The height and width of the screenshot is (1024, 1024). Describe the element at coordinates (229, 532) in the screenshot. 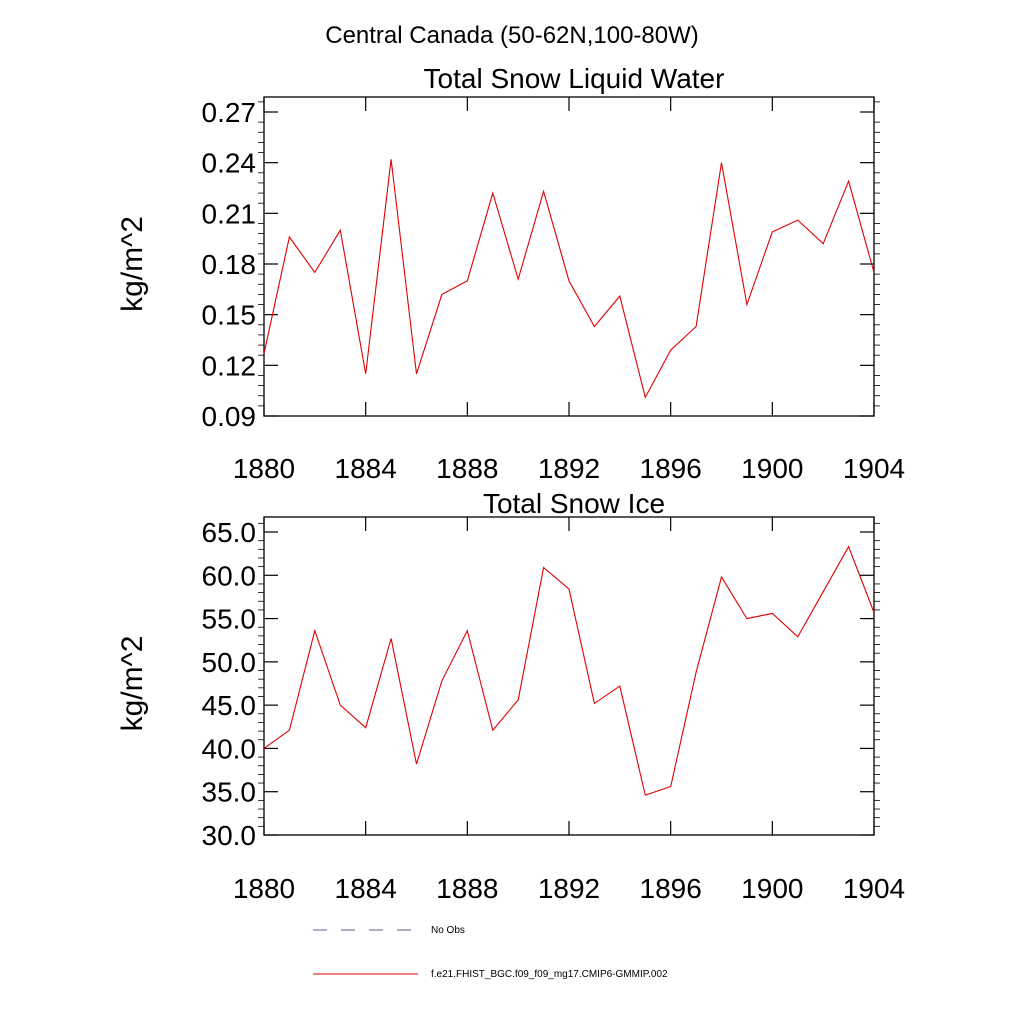

I see `y-tick-label: 65.0` at that location.